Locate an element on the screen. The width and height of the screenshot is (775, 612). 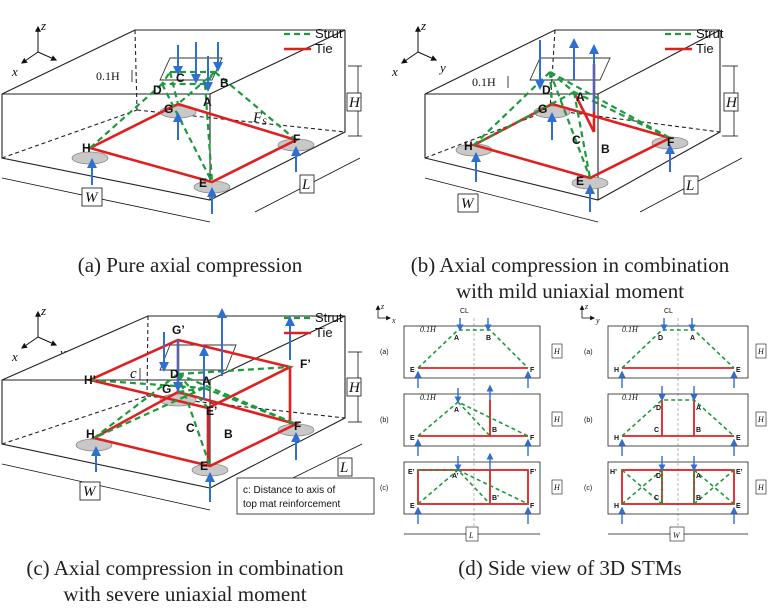
dim-H-box-a is located at coordinates (354, 102).